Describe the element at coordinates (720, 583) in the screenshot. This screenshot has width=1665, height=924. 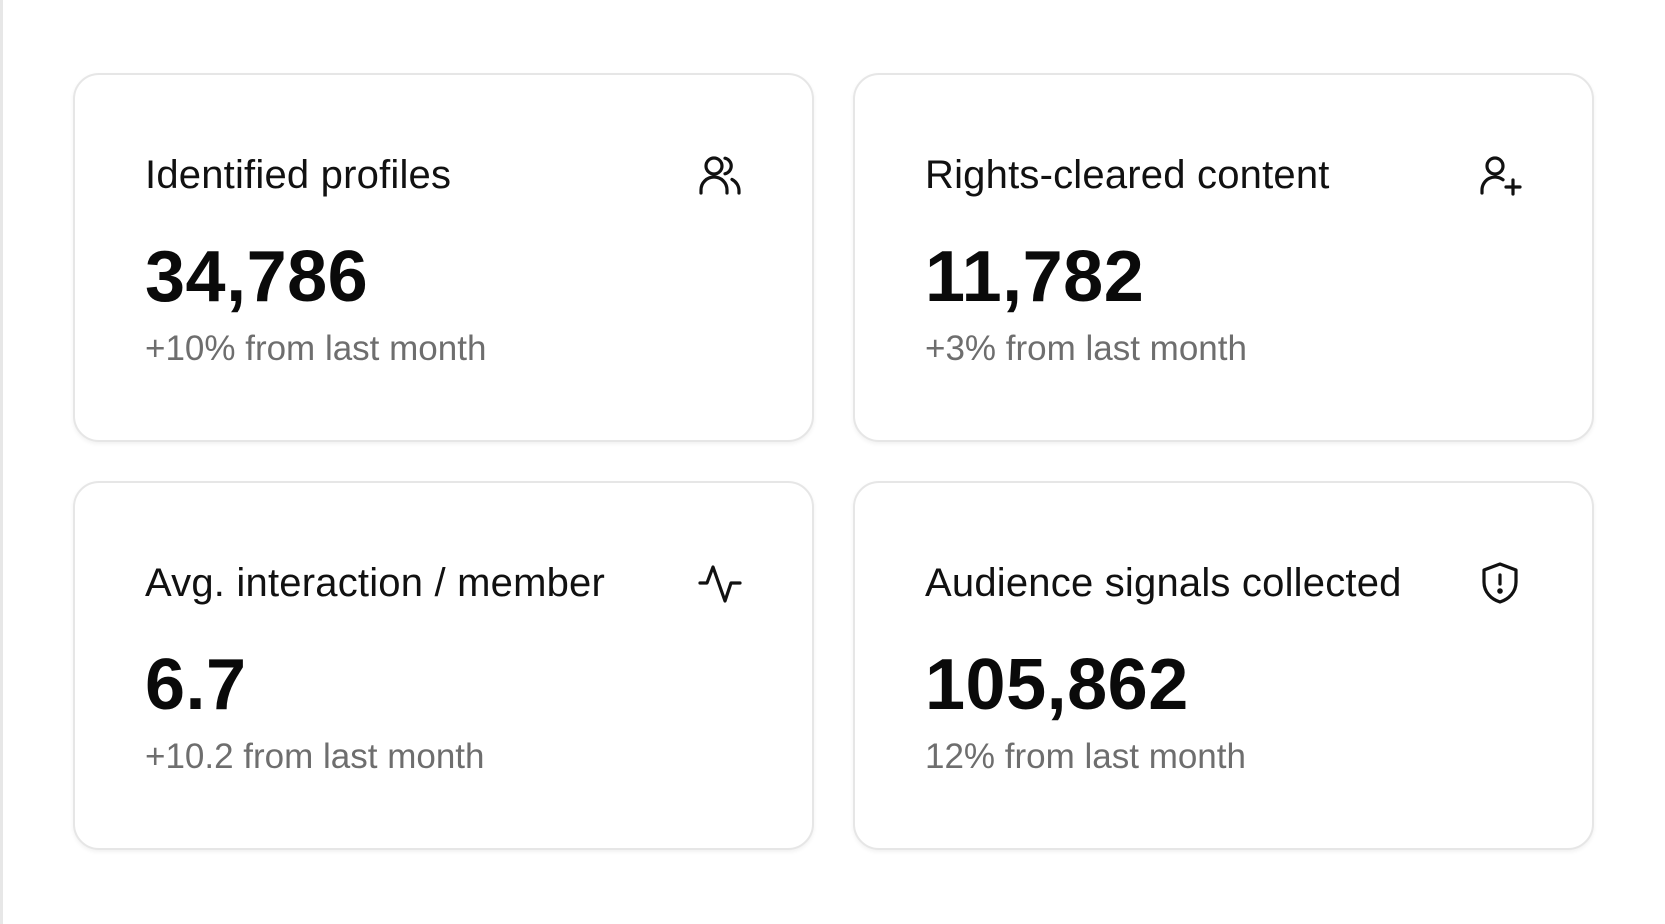
I see `activity-icon` at that location.